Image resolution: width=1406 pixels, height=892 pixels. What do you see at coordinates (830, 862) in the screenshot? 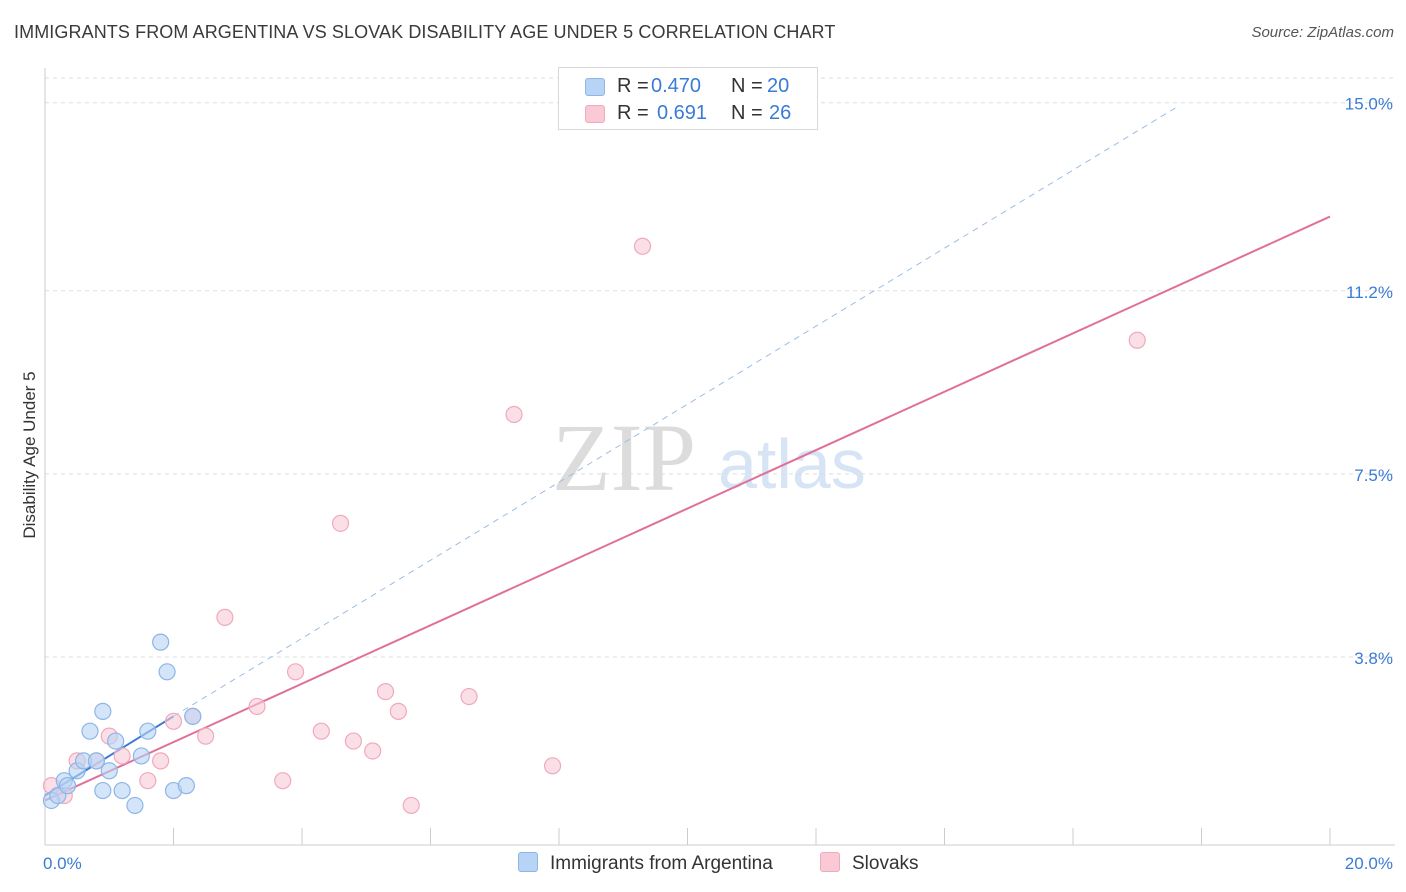
I see `slovaks-legend-swatch` at bounding box center [830, 862].